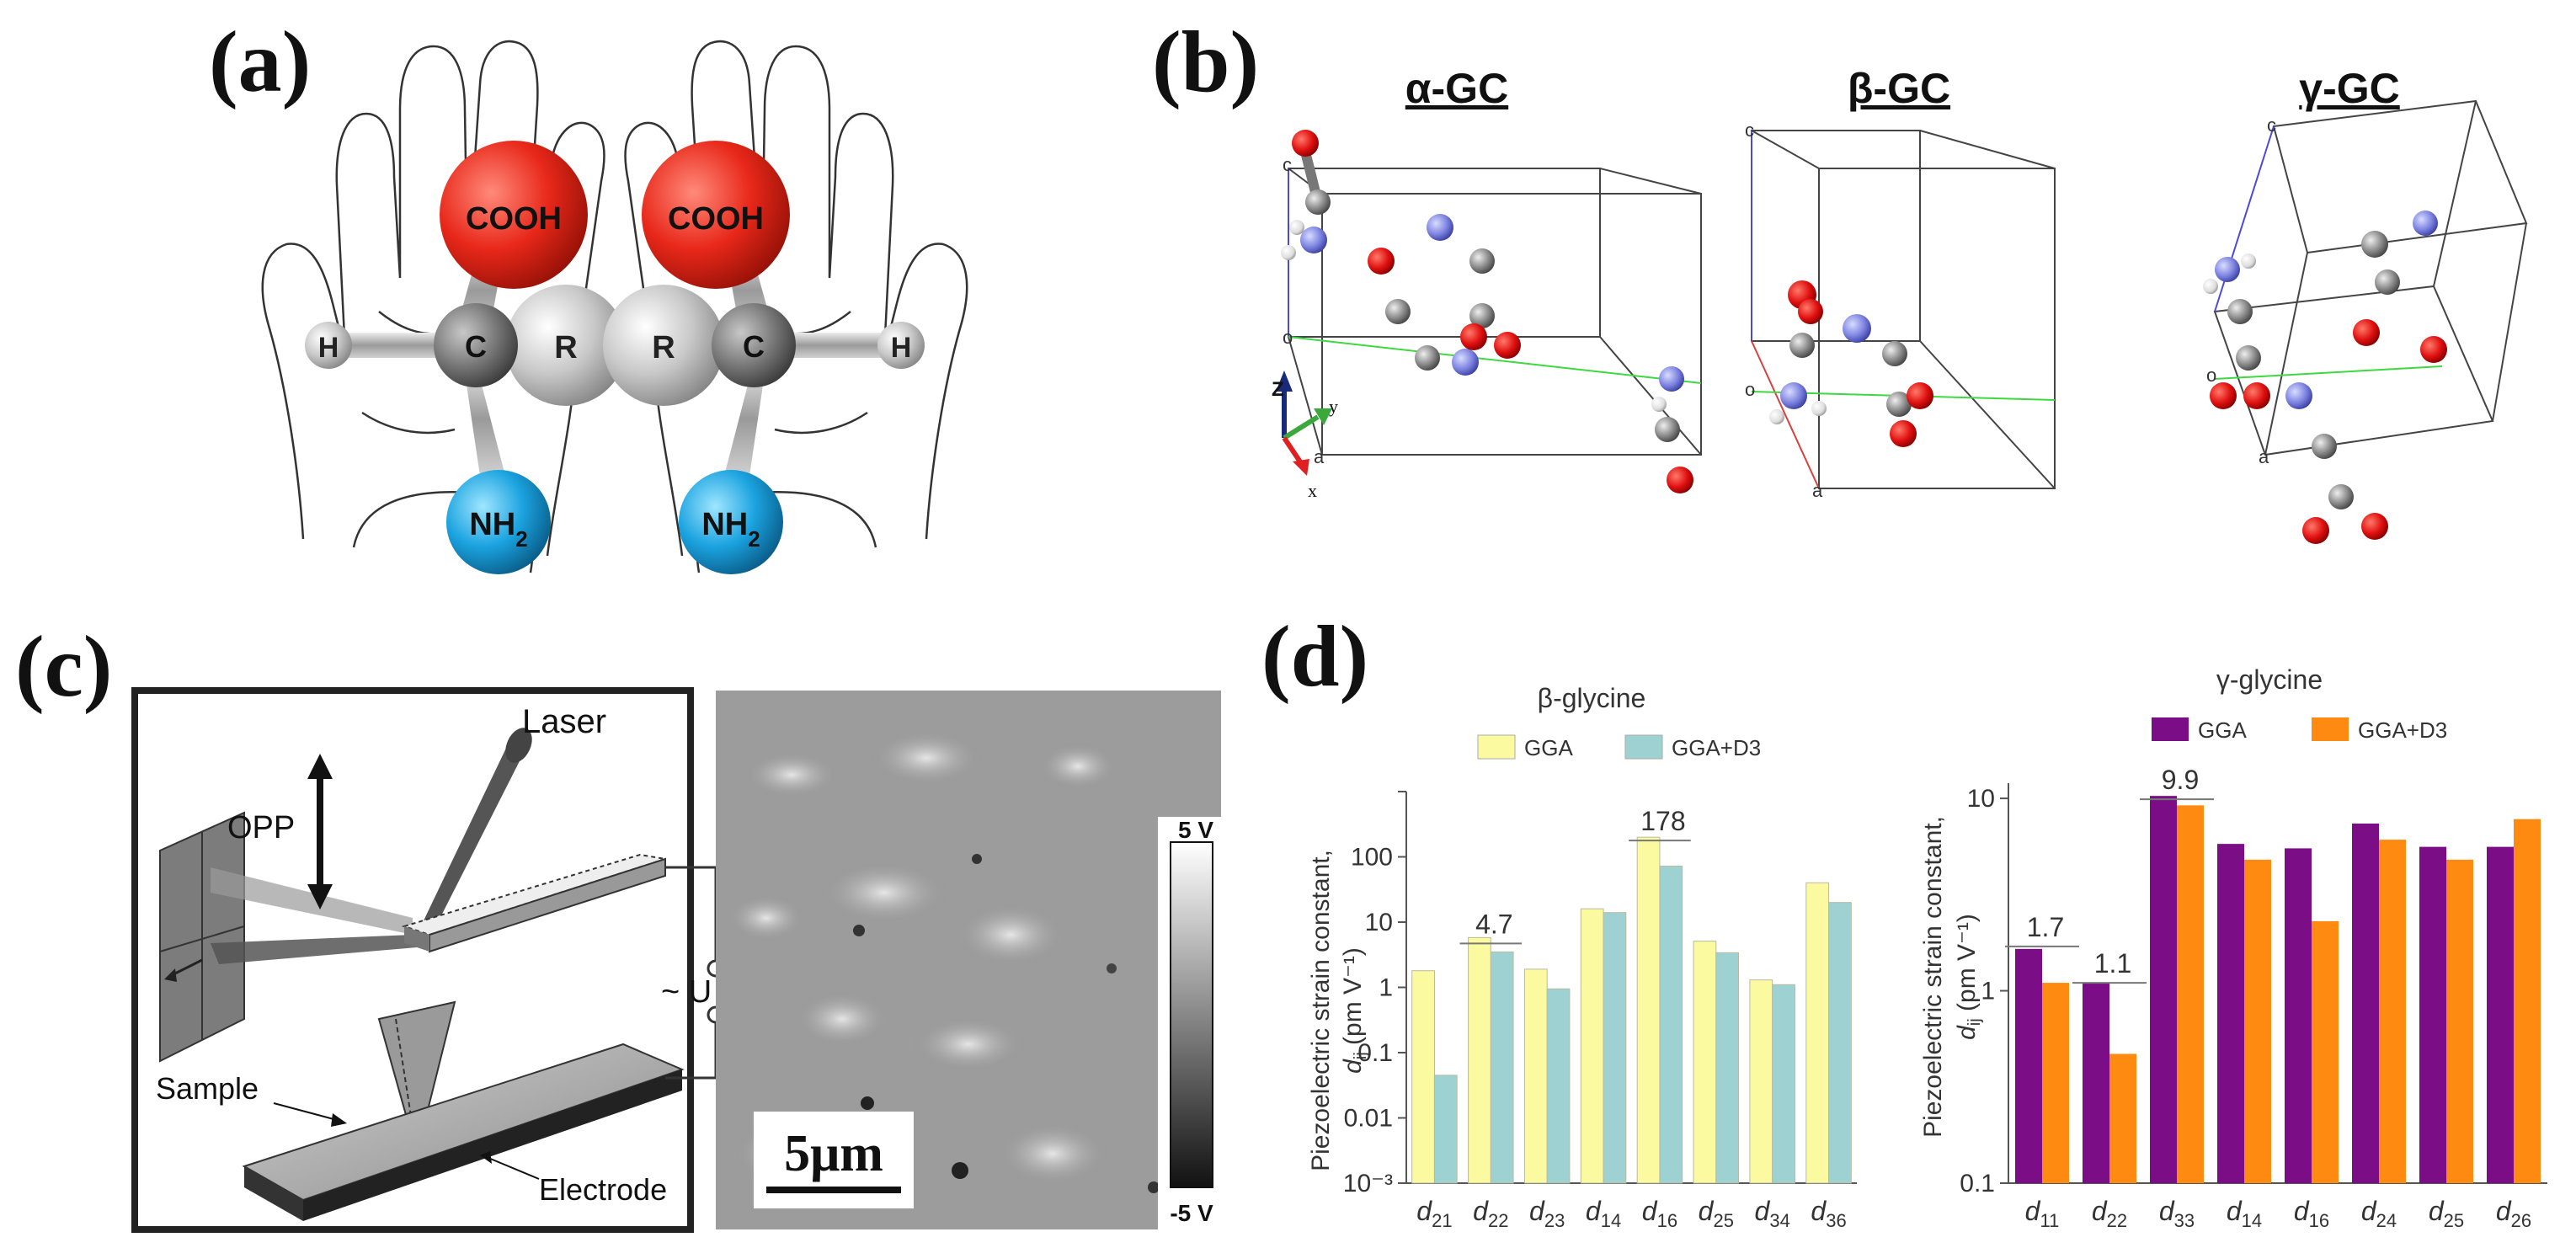  I want to click on y-axis-label: Piezoelectric strain constant,, so click(1933, 977).